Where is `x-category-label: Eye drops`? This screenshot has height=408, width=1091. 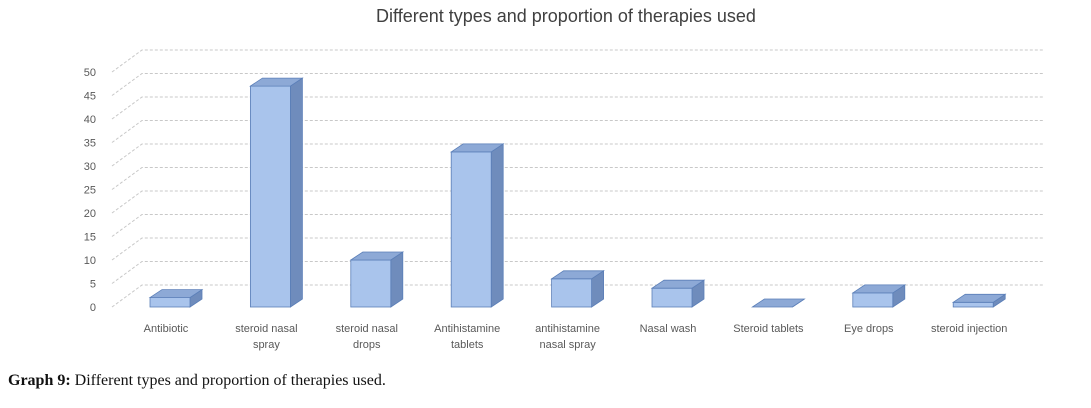
x-category-label: Eye drops is located at coordinates (869, 329).